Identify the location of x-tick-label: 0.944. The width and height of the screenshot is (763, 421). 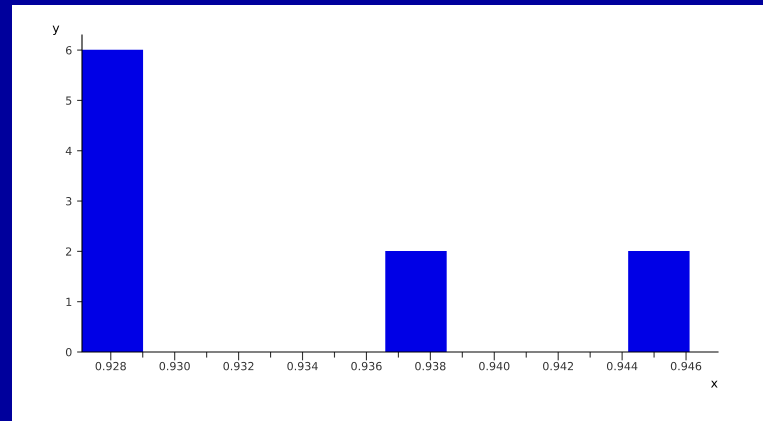
(622, 366).